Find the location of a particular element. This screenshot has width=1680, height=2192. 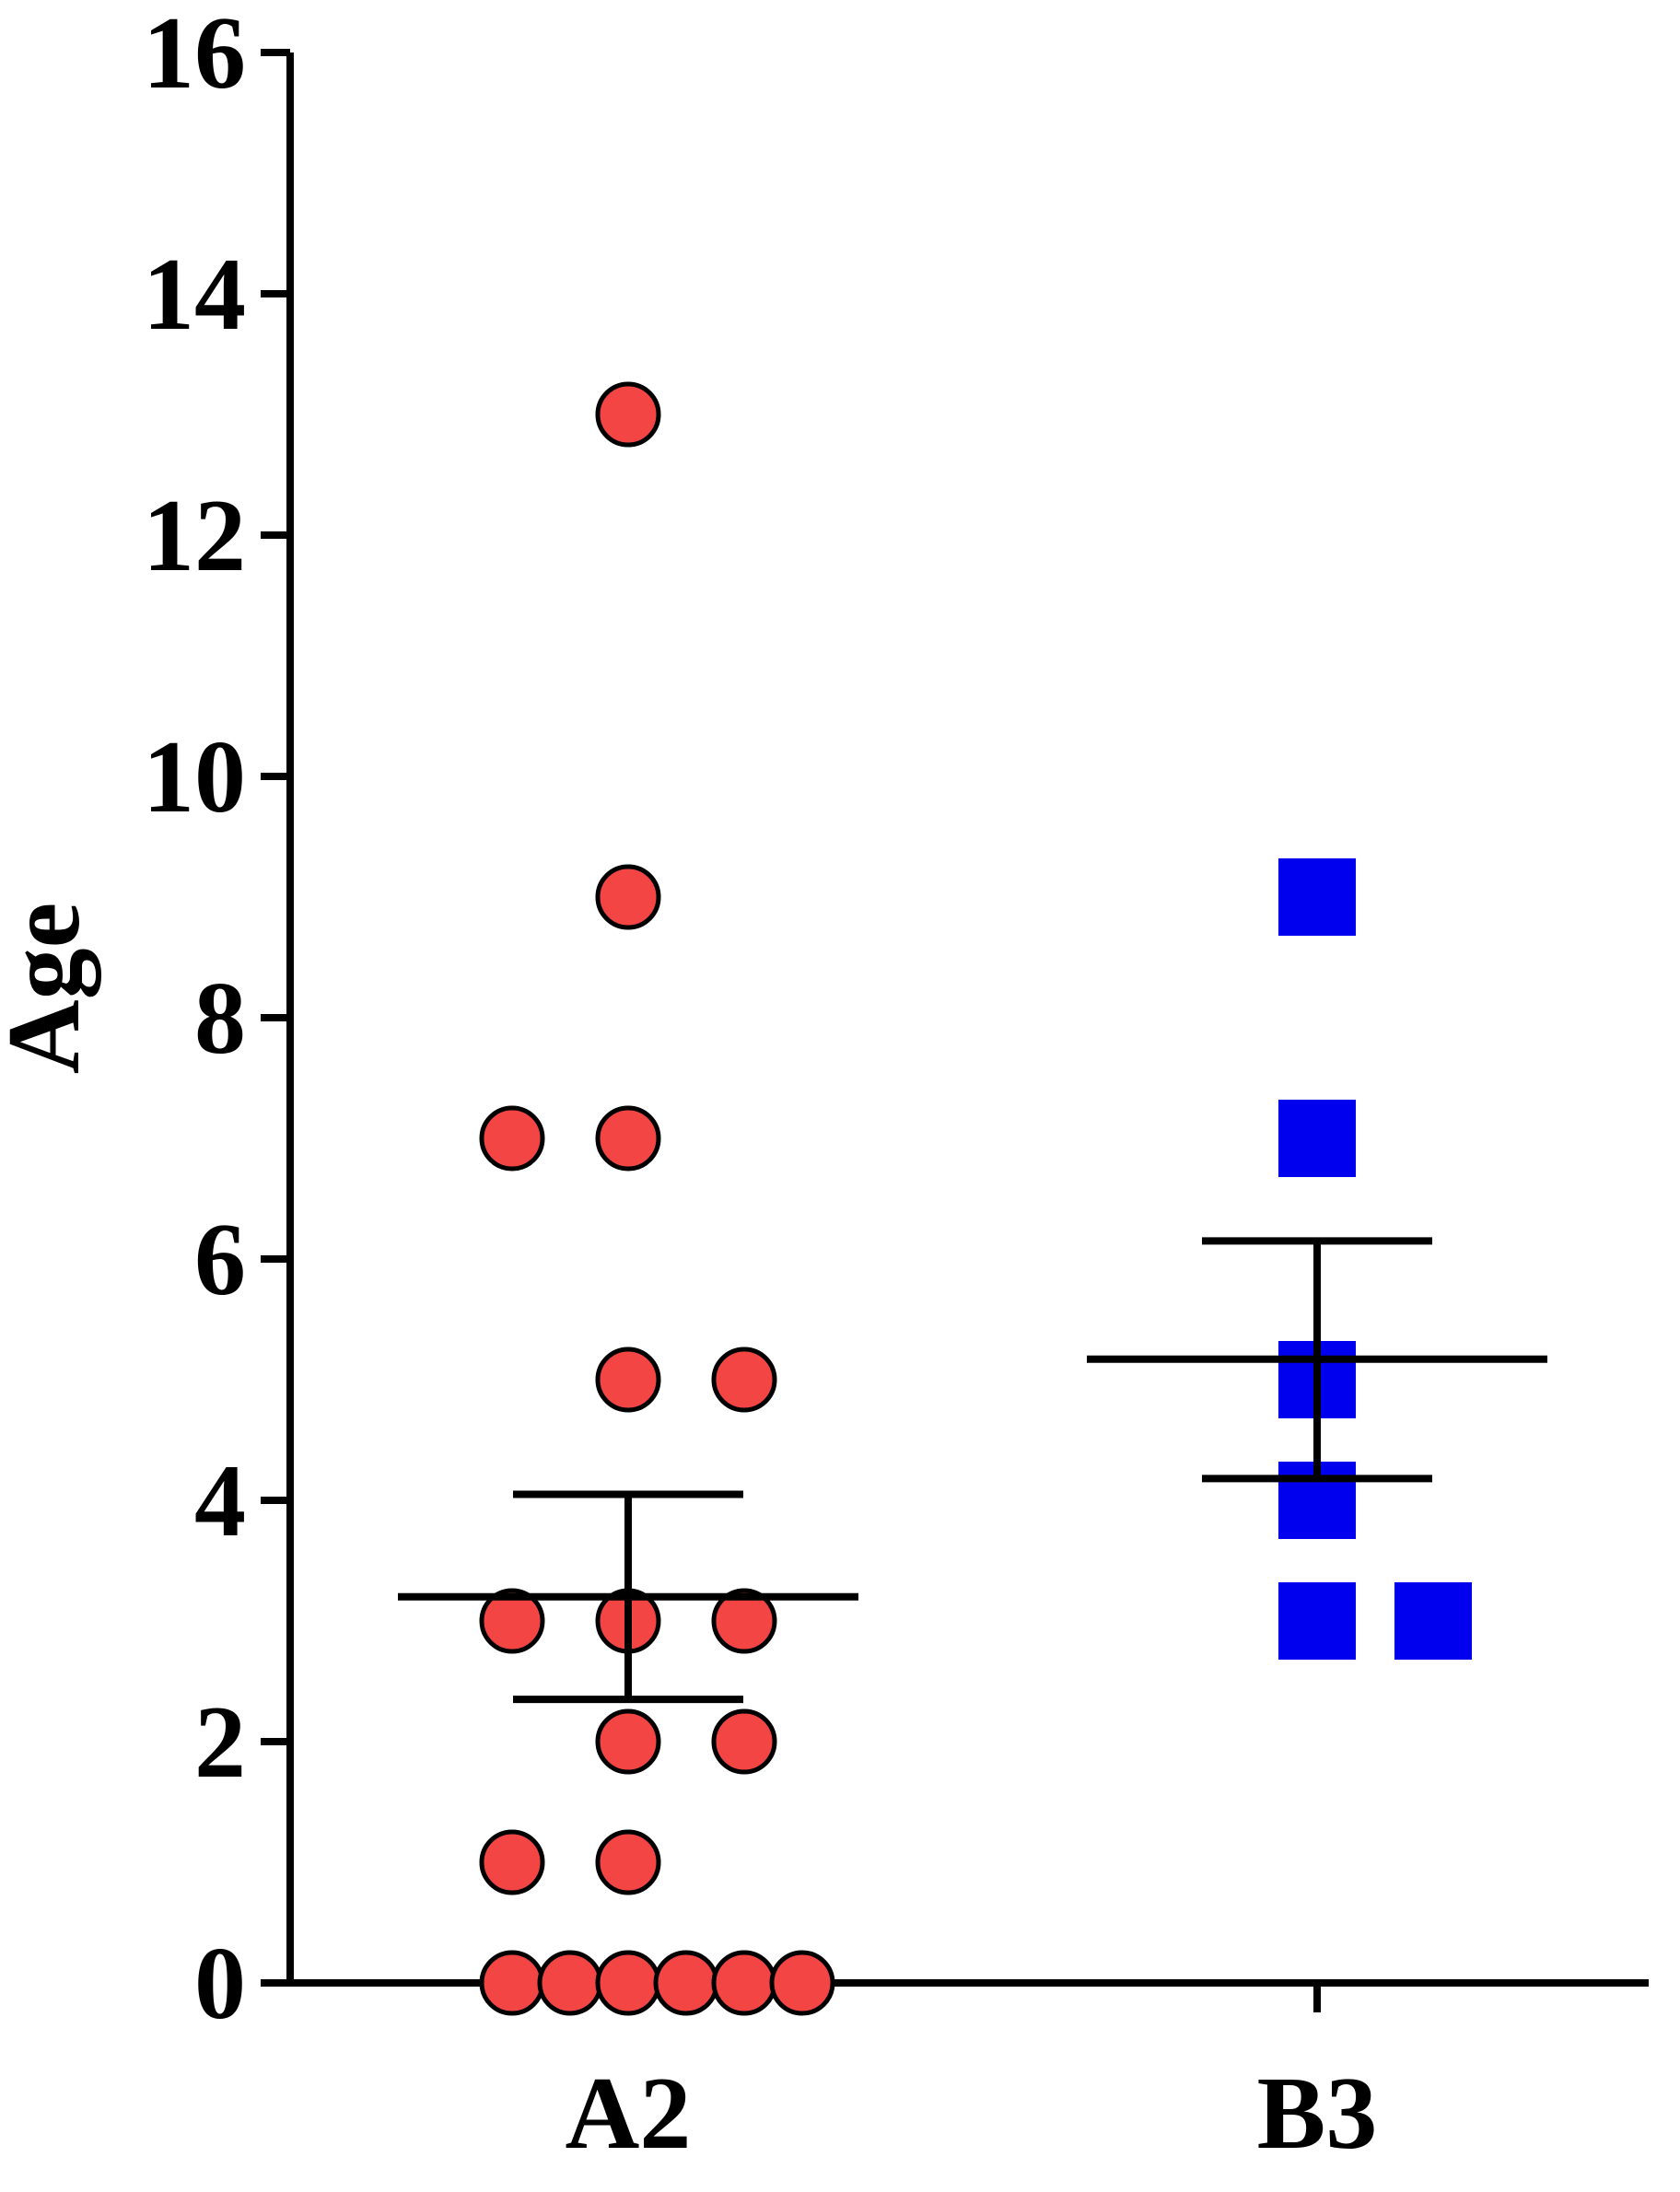

y-tick-label: 4 is located at coordinates (220, 1501).